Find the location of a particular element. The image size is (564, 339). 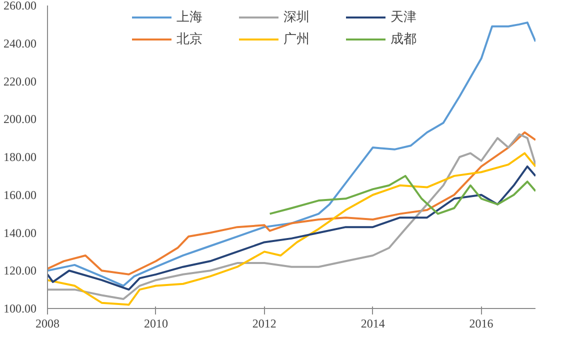

line-series is located at coordinates (402, 194).